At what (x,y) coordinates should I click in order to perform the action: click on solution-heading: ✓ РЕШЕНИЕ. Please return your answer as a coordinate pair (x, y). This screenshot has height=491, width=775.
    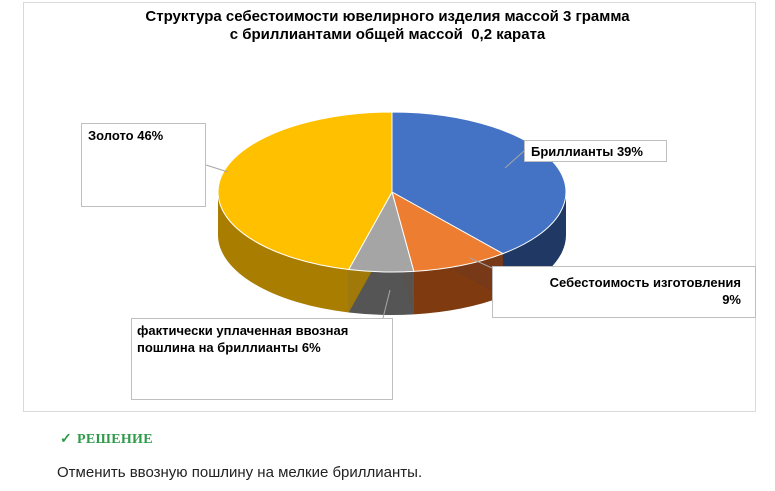
    Looking at the image, I should click on (106, 439).